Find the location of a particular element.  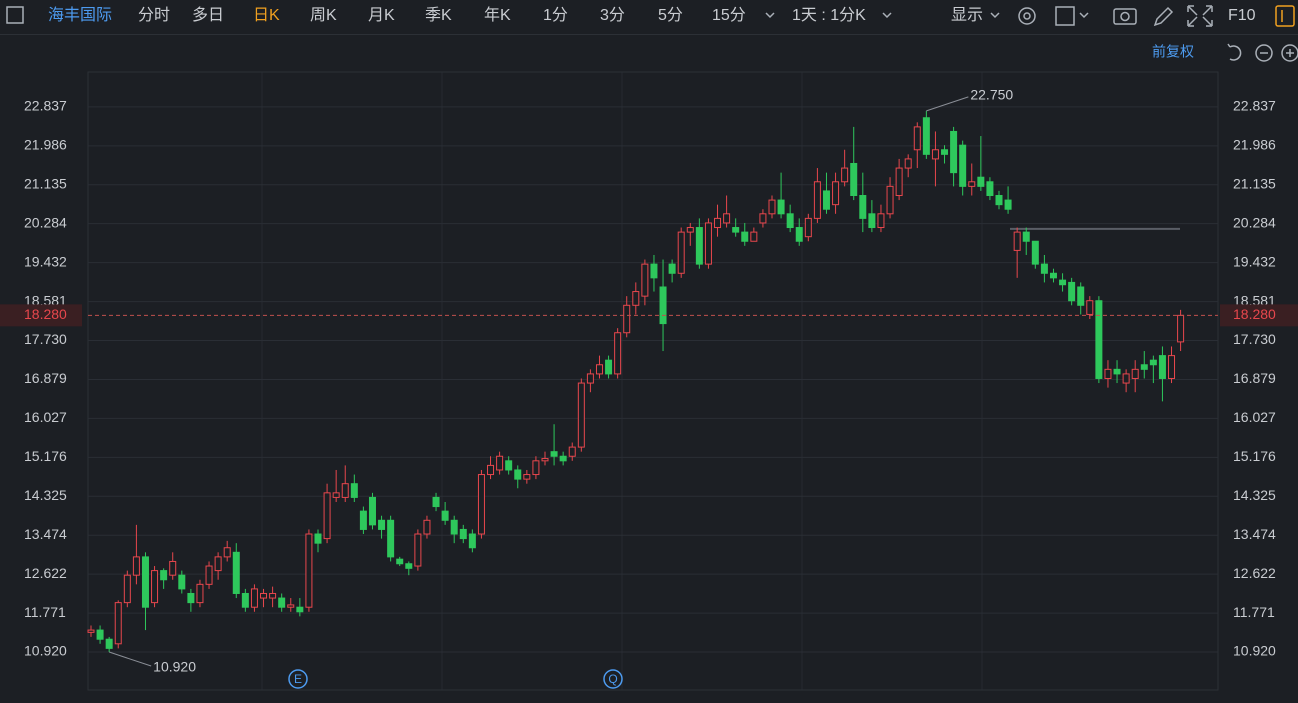

event-marker-label: Q is located at coordinates (612, 679).